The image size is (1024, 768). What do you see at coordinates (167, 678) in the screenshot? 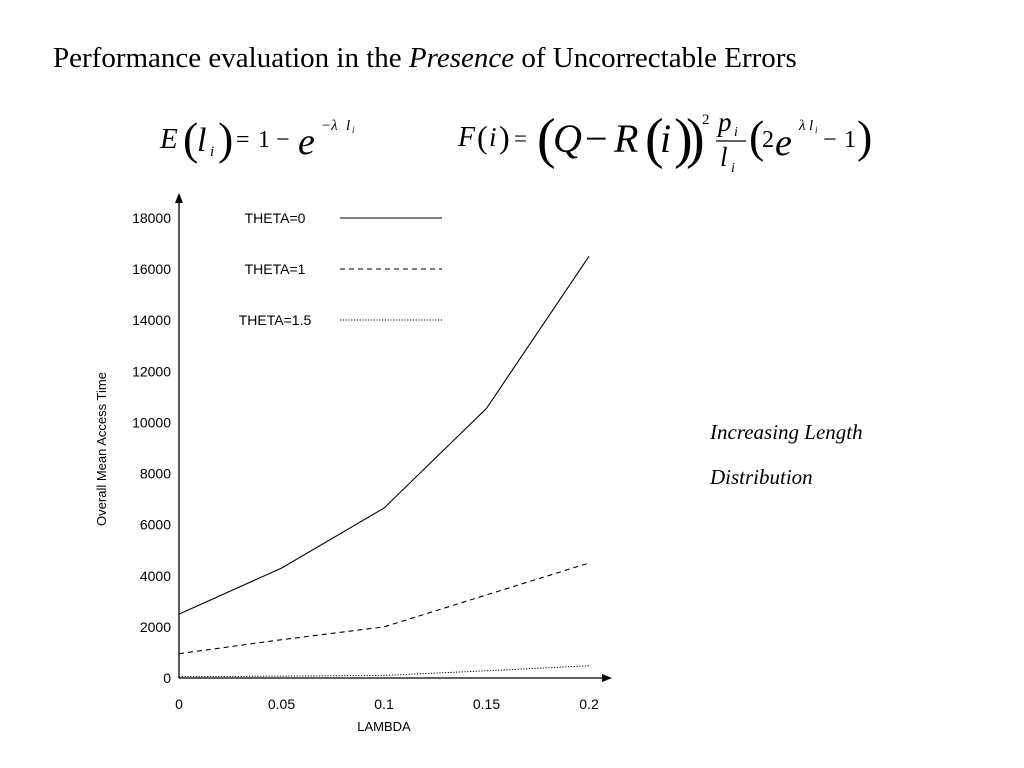
I see `y-tick-label: 0` at bounding box center [167, 678].